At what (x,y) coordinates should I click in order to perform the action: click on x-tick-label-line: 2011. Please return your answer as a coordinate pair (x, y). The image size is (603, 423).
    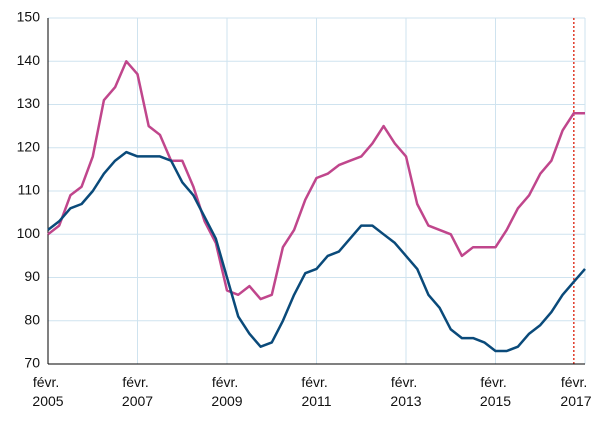
    Looking at the image, I should click on (316, 401).